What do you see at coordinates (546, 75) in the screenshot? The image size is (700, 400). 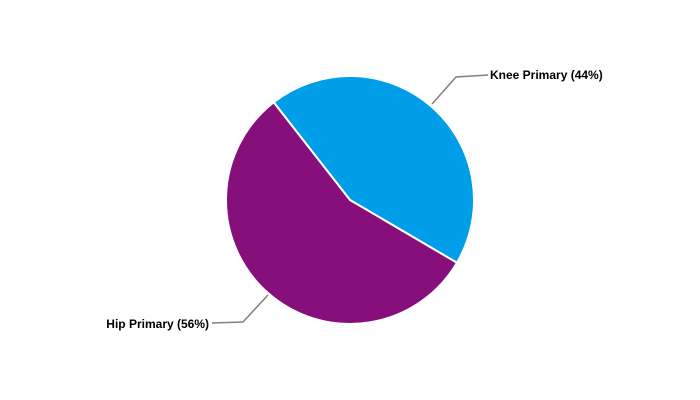 I see `slice-label-knee: Knee Primary (44%)` at bounding box center [546, 75].